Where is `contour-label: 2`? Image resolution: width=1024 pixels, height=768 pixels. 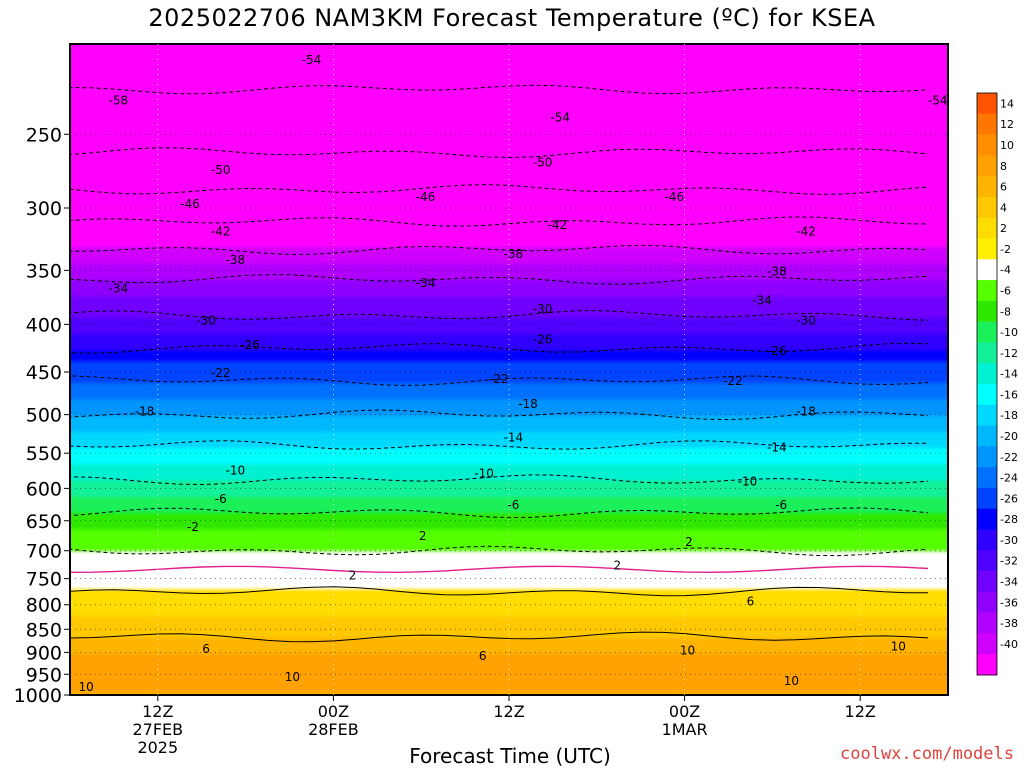 contour-label: 2 is located at coordinates (423, 536).